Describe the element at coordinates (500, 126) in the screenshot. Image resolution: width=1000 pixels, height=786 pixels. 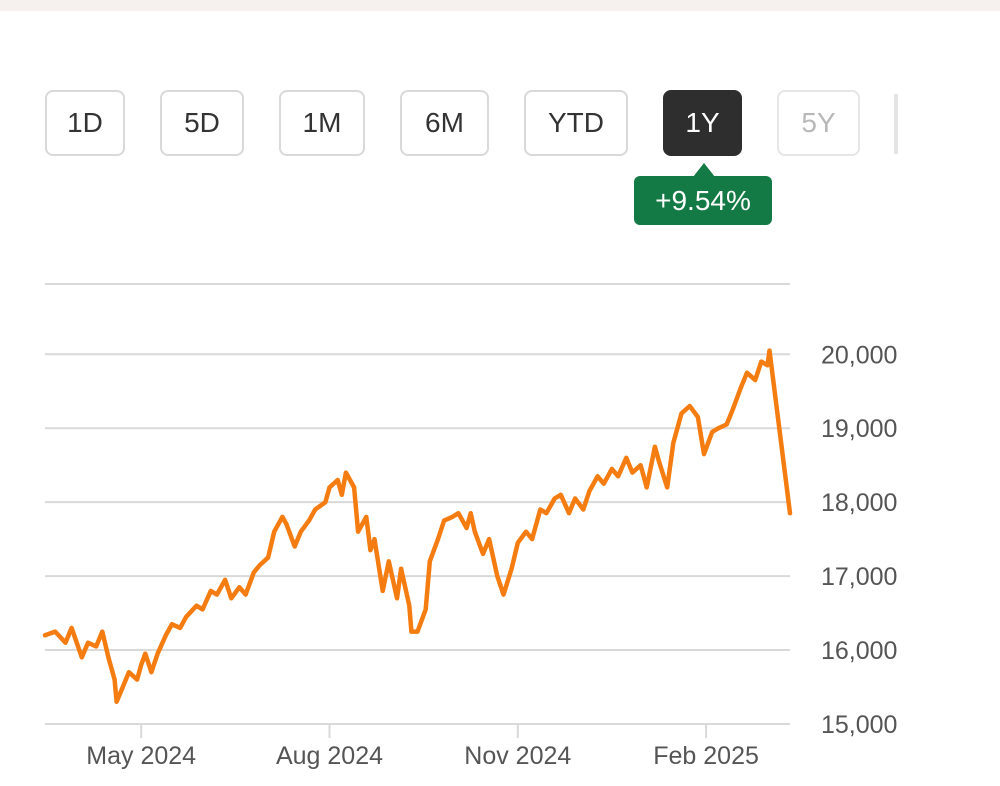
I see `time-range-selector: 1D 5D 1M 6M YTD 1Y 5Y` at that location.